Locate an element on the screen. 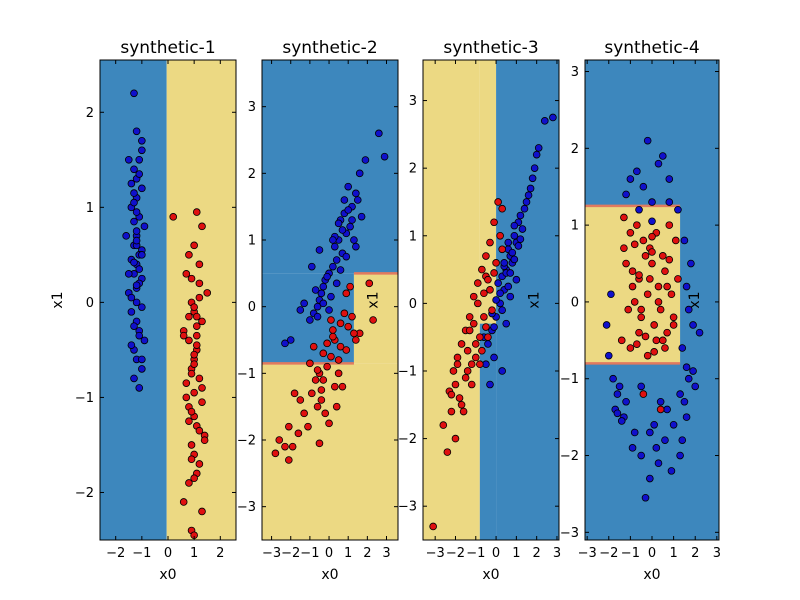 Image resolution: width=800 pixels, height=600 pixels. x-tick-label: −3 is located at coordinates (587, 553).